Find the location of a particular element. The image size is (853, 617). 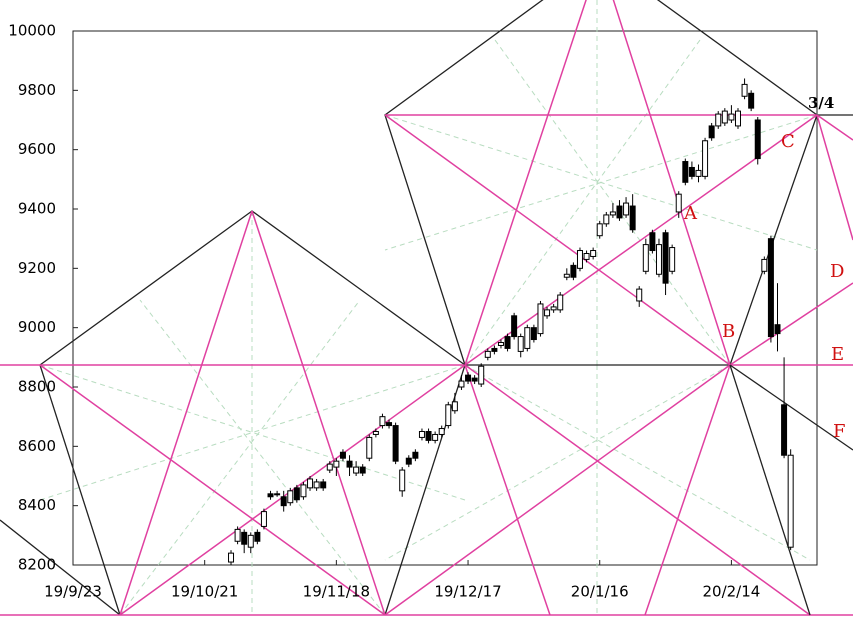

annotation: A is located at coordinates (690, 213).